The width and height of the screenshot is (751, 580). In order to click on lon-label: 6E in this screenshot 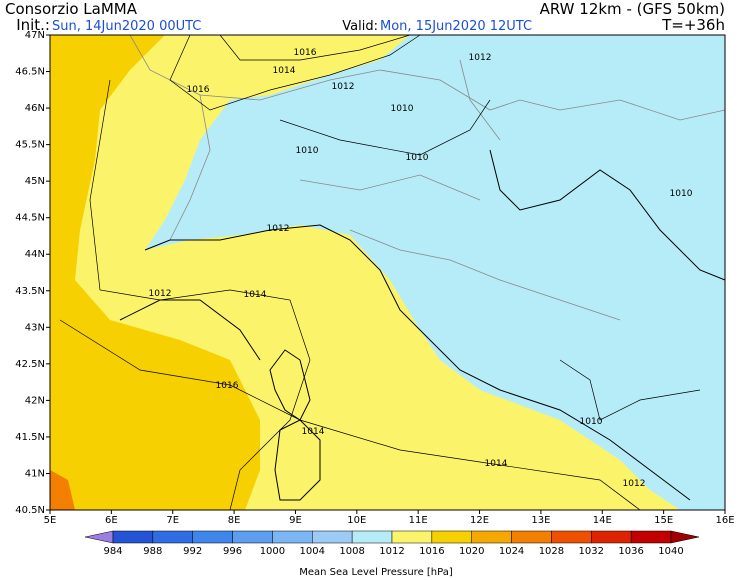, I will do `click(111, 520)`.